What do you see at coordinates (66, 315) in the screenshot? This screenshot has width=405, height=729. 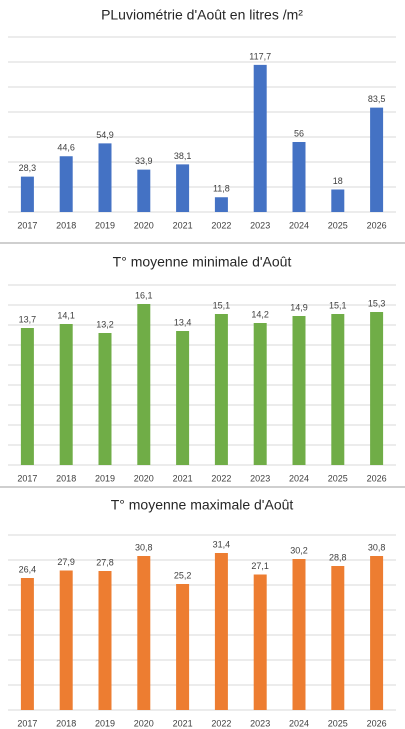 I see `data-label: 14,1` at bounding box center [66, 315].